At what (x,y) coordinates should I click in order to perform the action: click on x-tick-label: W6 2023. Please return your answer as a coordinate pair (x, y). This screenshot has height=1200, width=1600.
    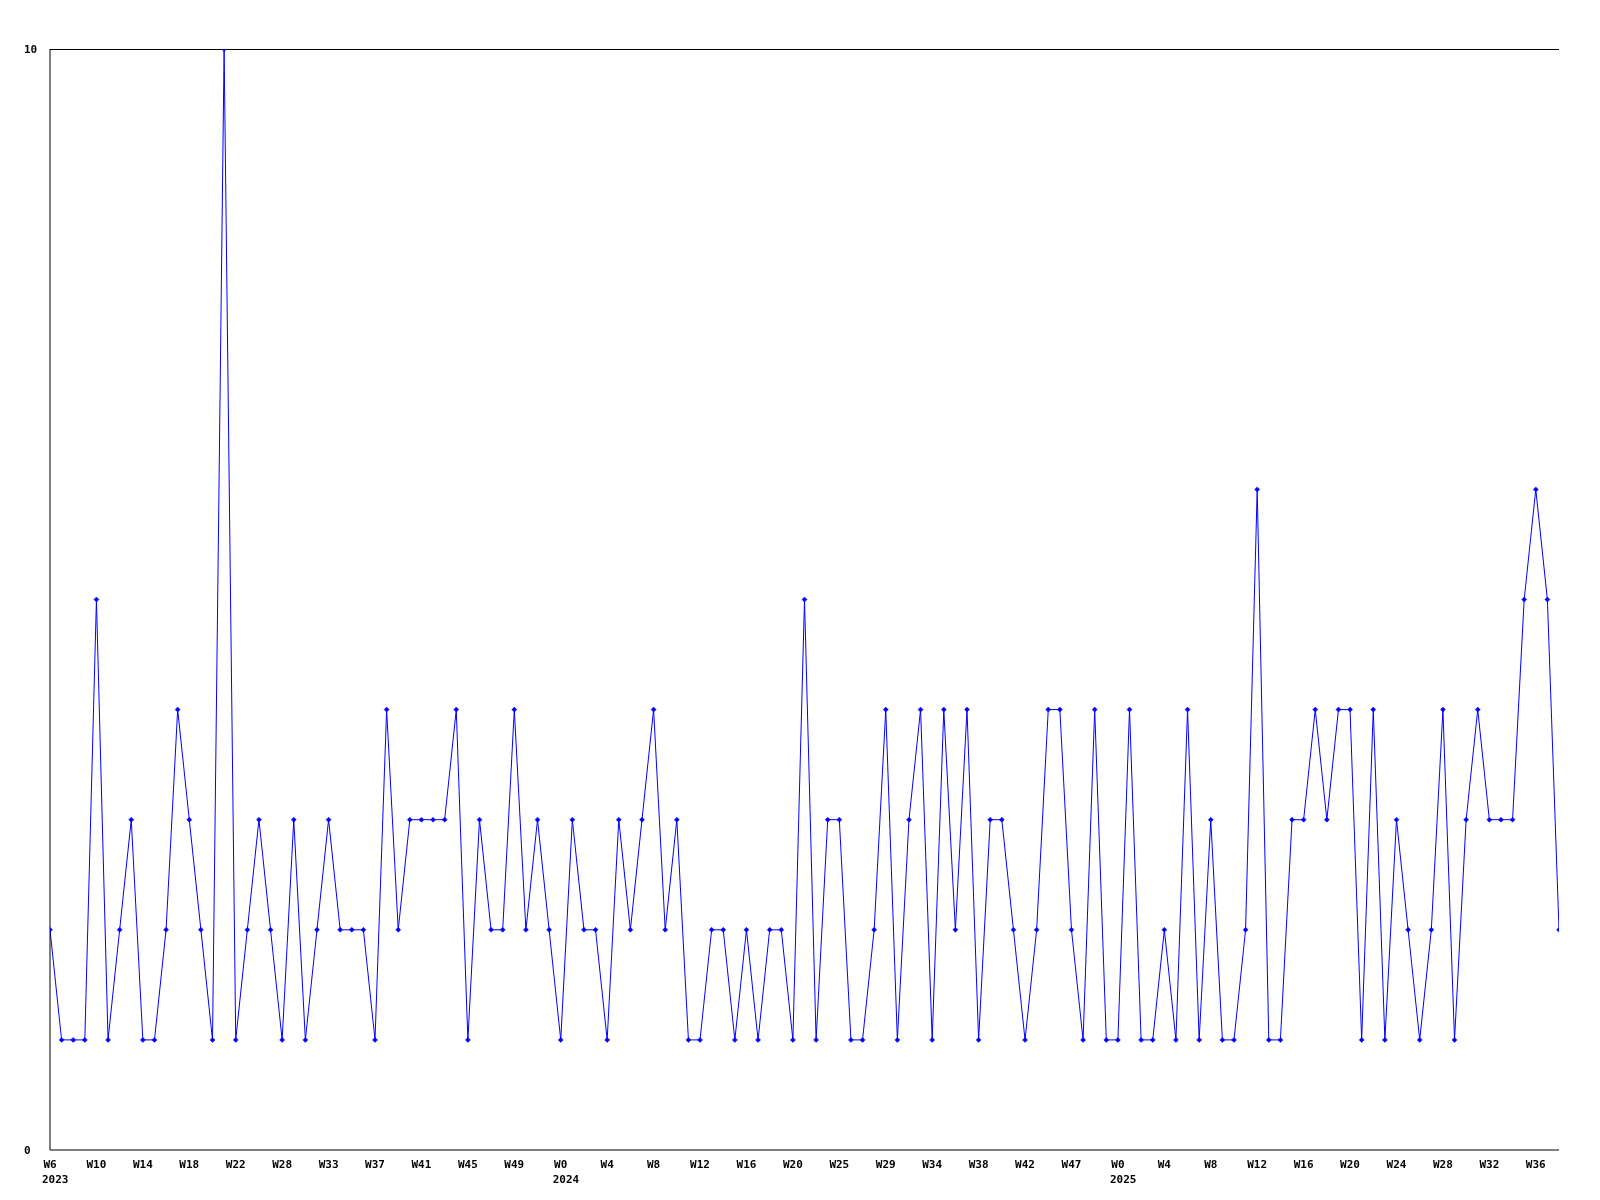
    Looking at the image, I should click on (55, 1172).